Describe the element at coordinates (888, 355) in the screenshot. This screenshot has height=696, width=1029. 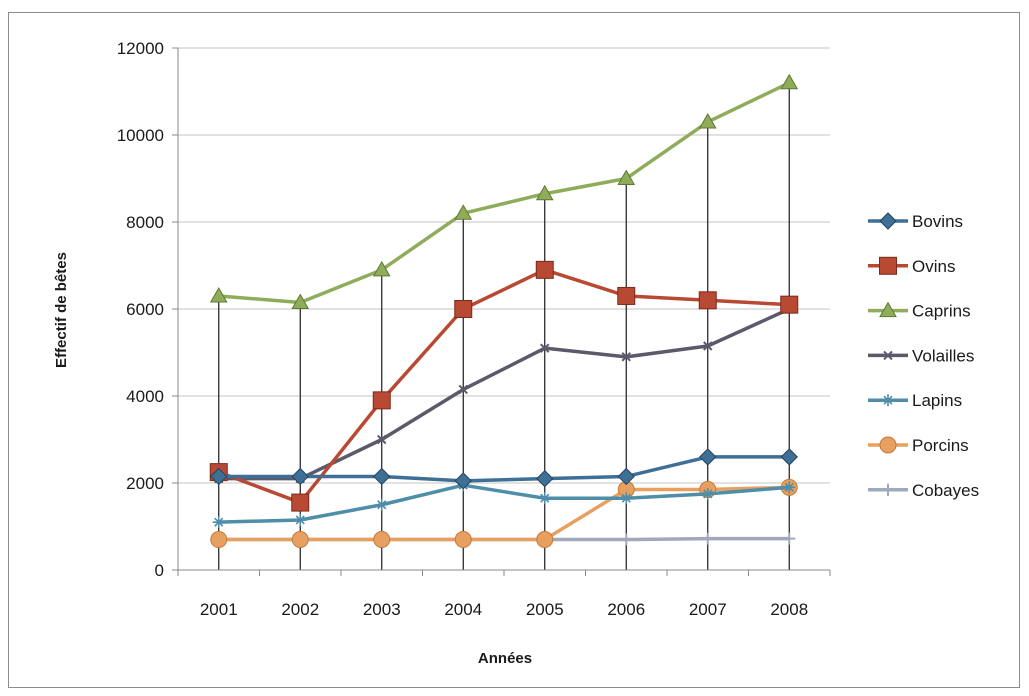
I see `legend-marker-volailles` at that location.